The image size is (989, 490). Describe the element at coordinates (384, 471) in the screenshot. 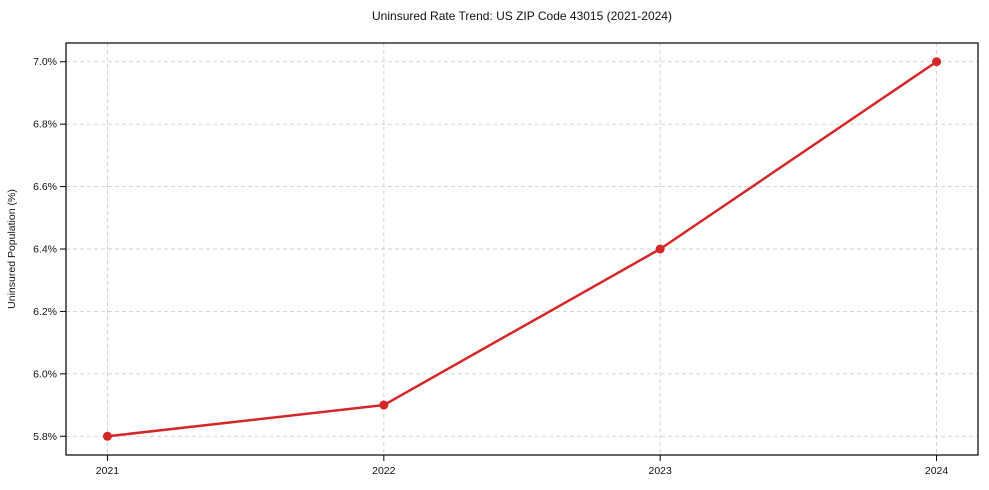

I see `x-tick-label: 2022` at that location.